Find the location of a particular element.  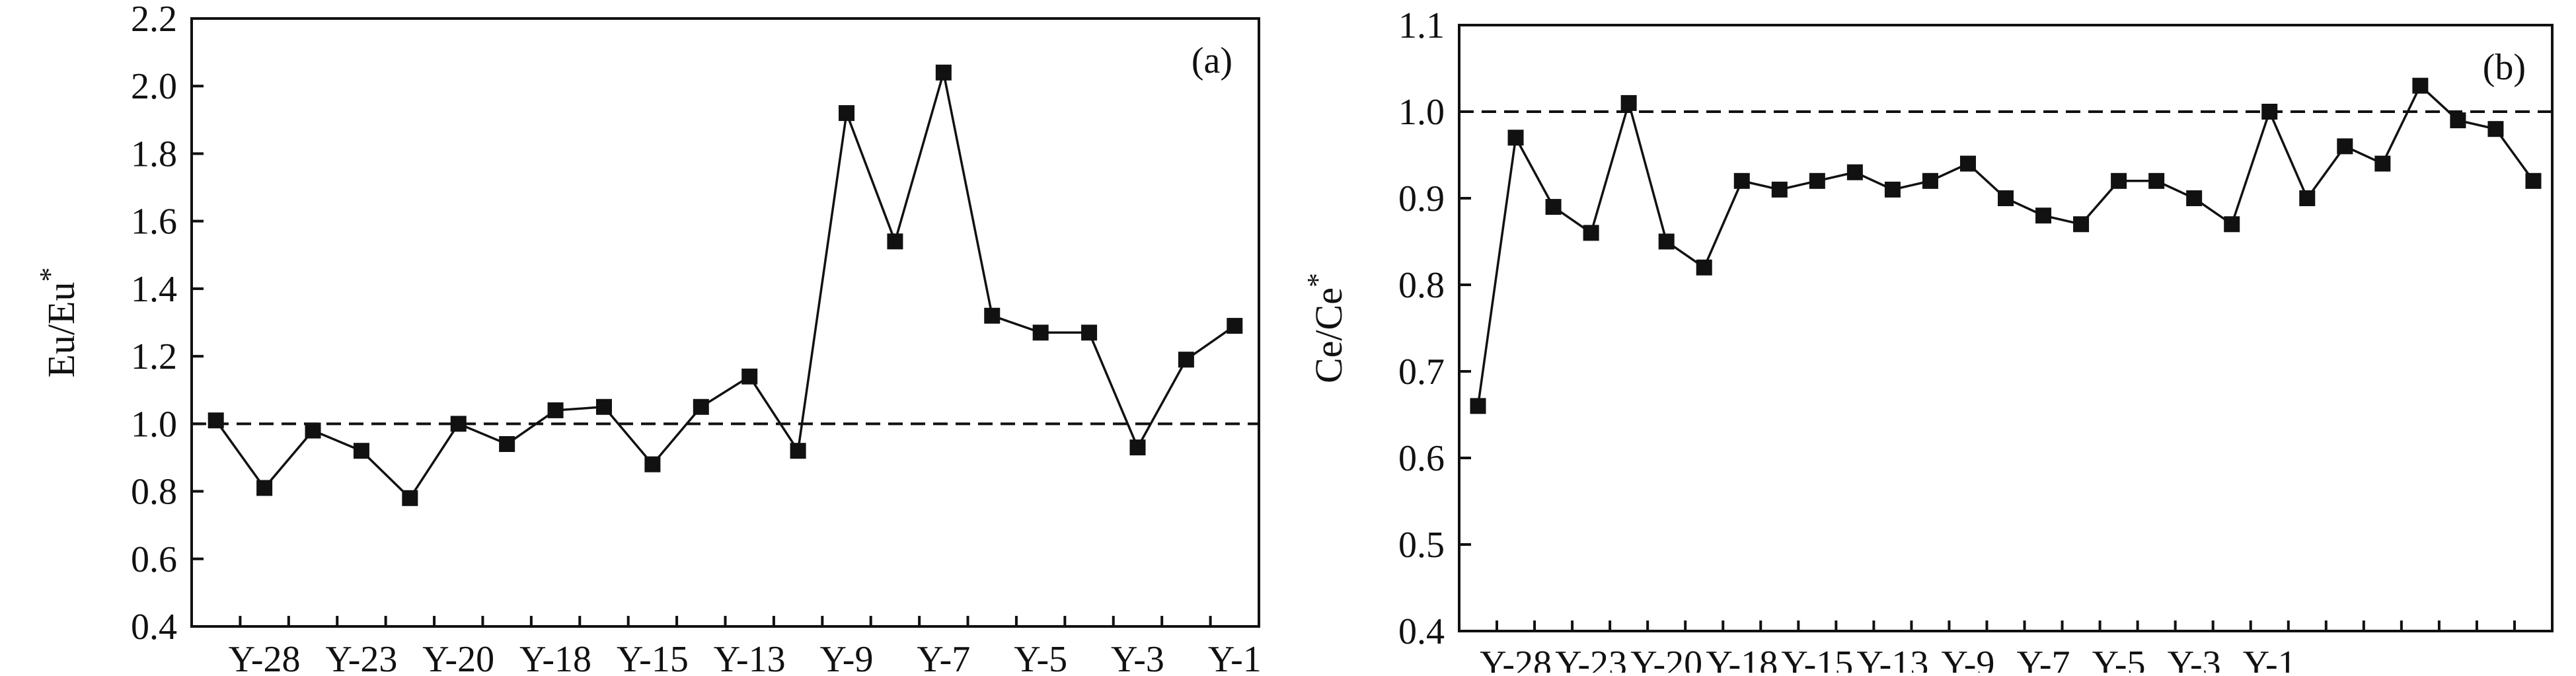

y-tick-label: 1.2 is located at coordinates (154, 356).